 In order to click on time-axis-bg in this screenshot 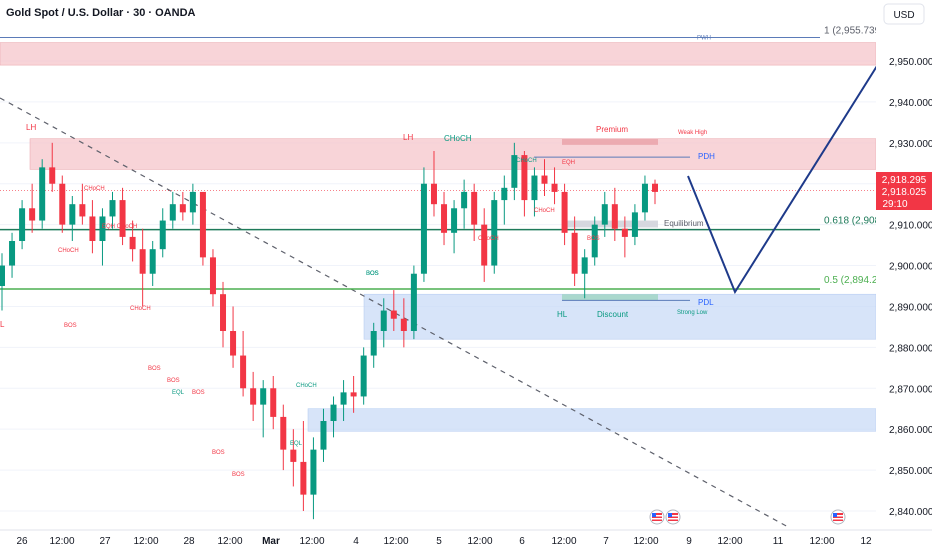, I will do `click(466, 540)`.